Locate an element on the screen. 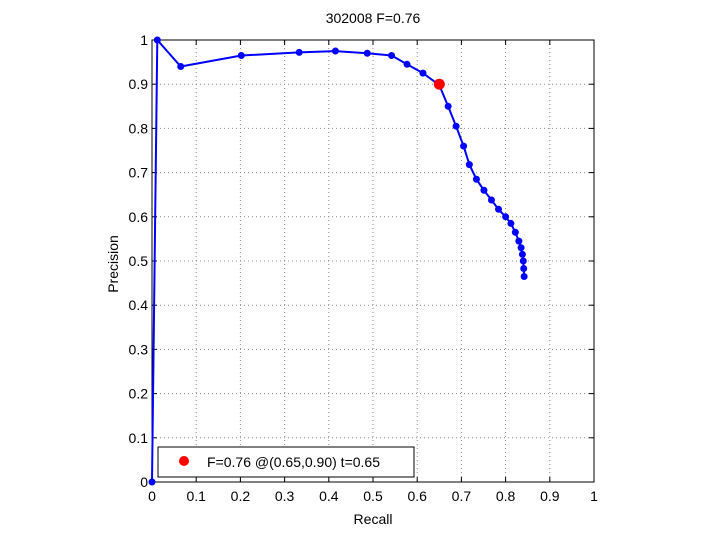 The image size is (720, 540). legend: F=0.76 @(0.65,0.90) t=0.65 is located at coordinates (286, 462).